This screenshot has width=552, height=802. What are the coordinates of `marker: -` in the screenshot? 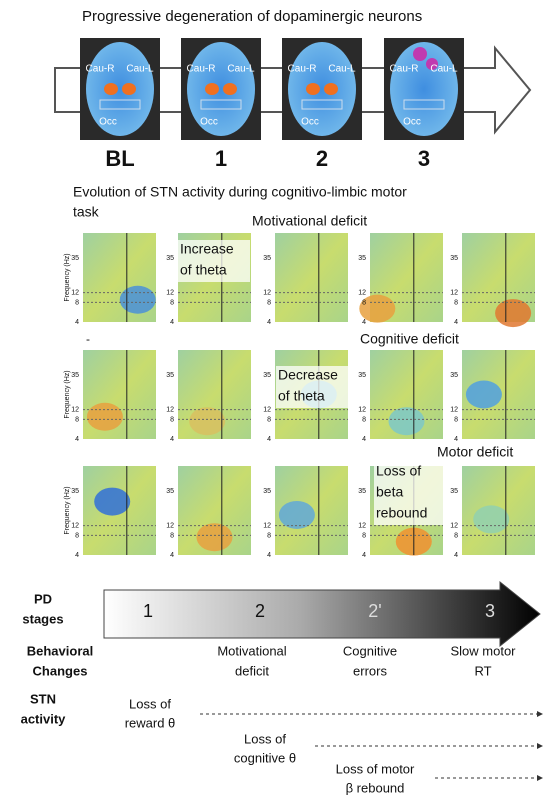 It's located at (88, 339).